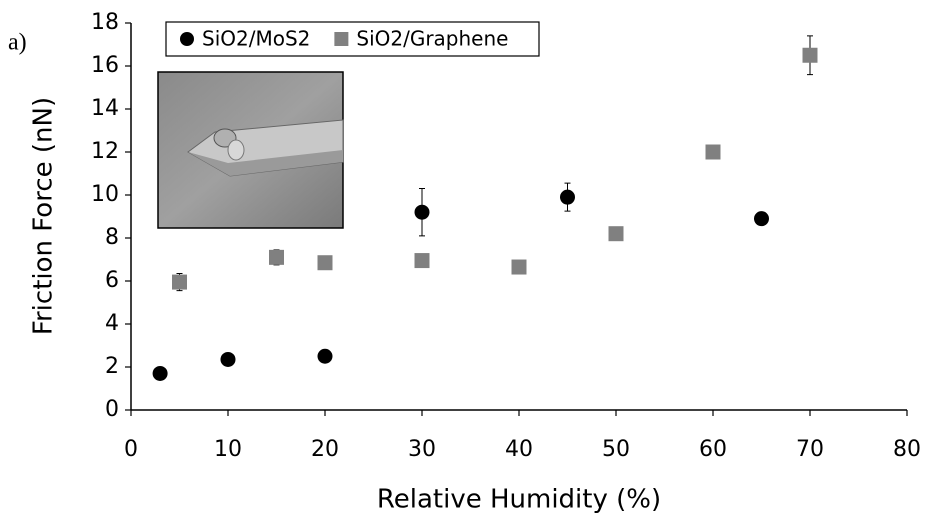 The width and height of the screenshot is (928, 518). I want to click on x-axis-title: Relative Humidity (%), so click(519, 500).